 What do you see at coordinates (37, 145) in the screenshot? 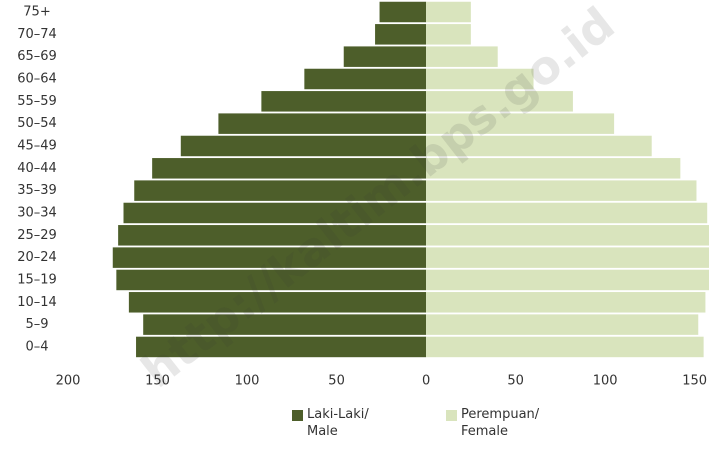
I see `y-tick-label: 45–49` at bounding box center [37, 145].